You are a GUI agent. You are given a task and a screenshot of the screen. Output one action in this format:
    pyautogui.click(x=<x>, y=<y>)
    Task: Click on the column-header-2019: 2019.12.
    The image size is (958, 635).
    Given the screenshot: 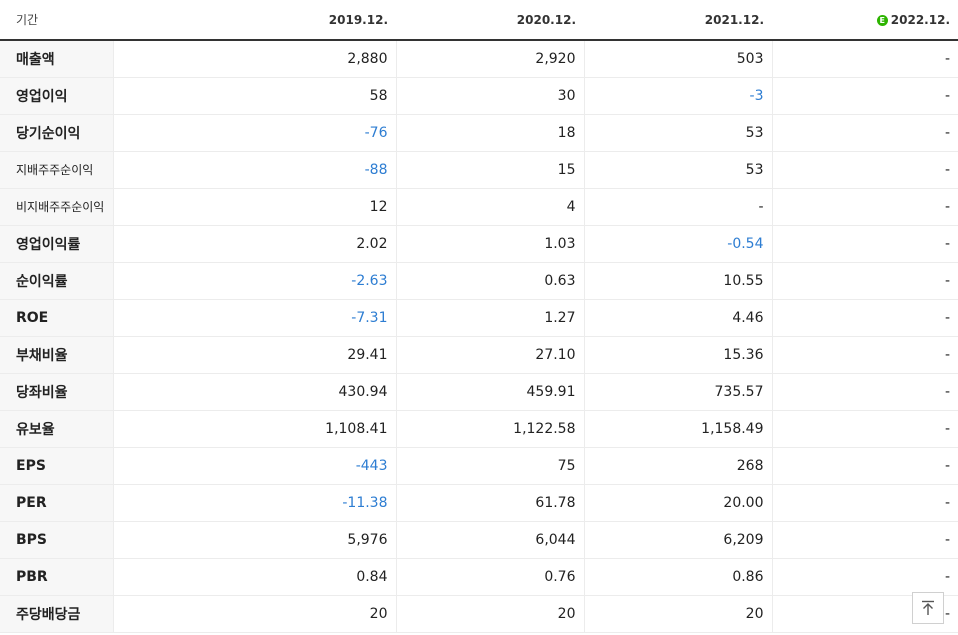 What is the action you would take?
    pyautogui.click(x=254, y=20)
    